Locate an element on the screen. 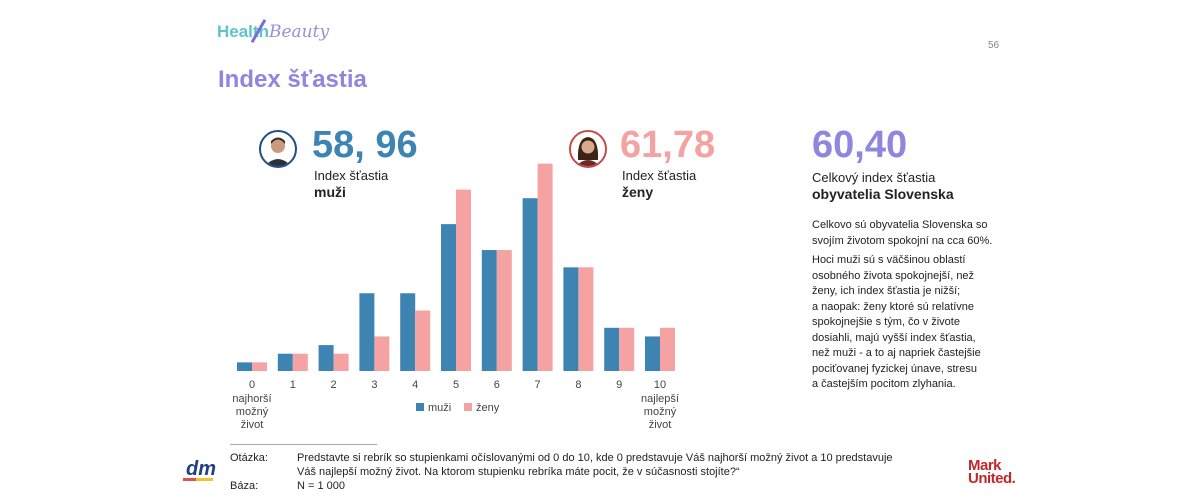 The image size is (1200, 500). x-tick-label: 1 is located at coordinates (293, 385).